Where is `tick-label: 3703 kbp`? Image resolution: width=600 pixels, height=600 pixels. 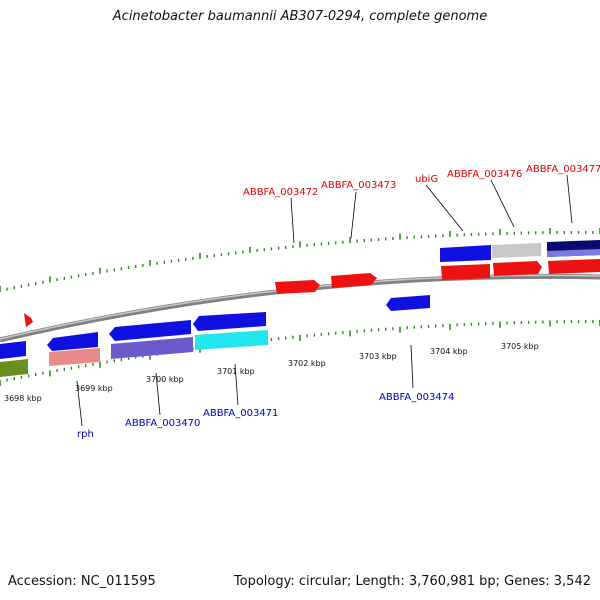
tick-label: 3703 kbp is located at coordinates (378, 356).